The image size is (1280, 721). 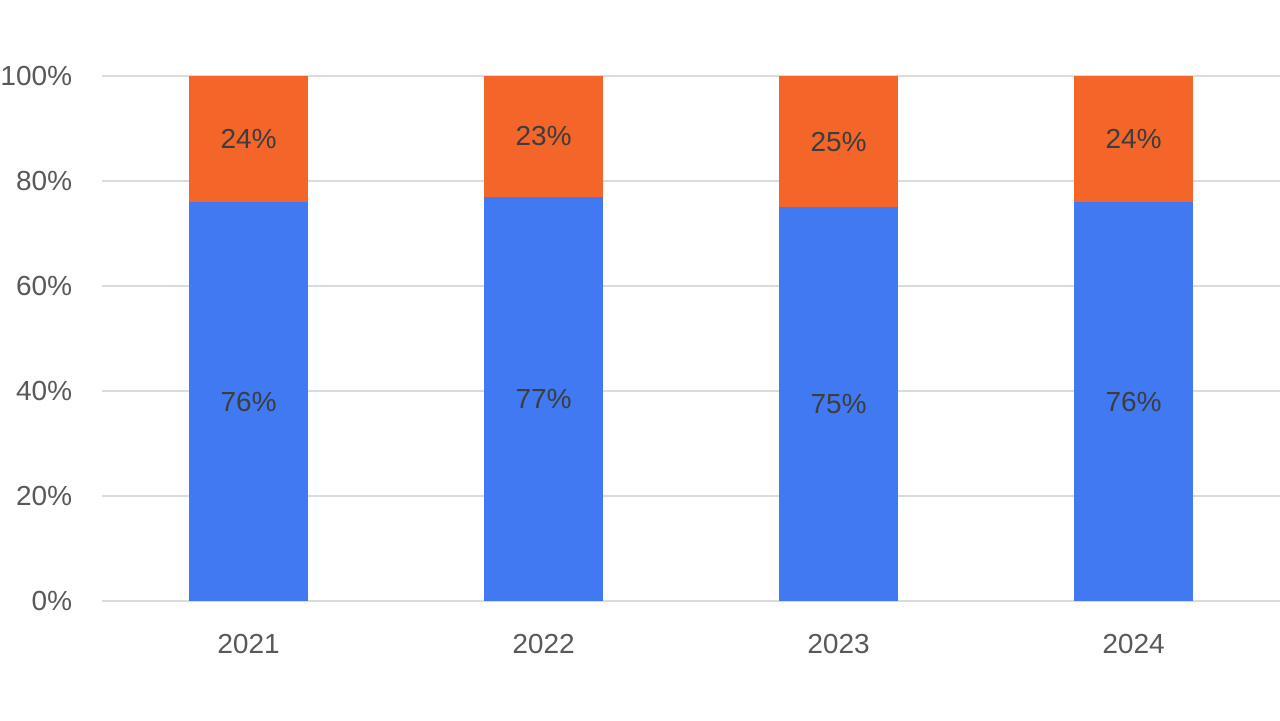 I want to click on bar-2021: 24% 76%, so click(x=248, y=338).